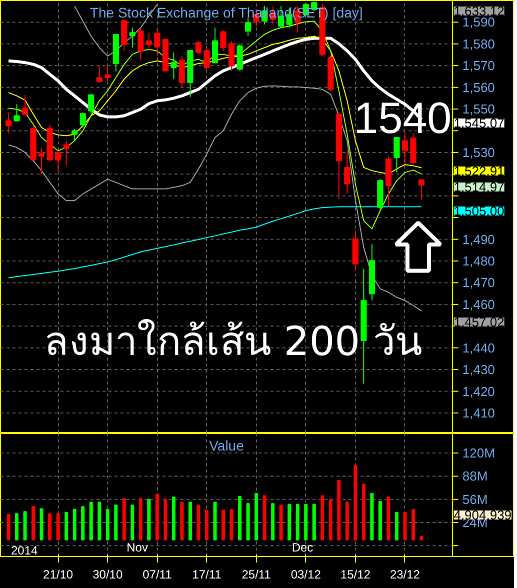 Image resolution: width=517 pixels, height=588 pixels. I want to click on y-tick-label: 1,530, so click(478, 152).